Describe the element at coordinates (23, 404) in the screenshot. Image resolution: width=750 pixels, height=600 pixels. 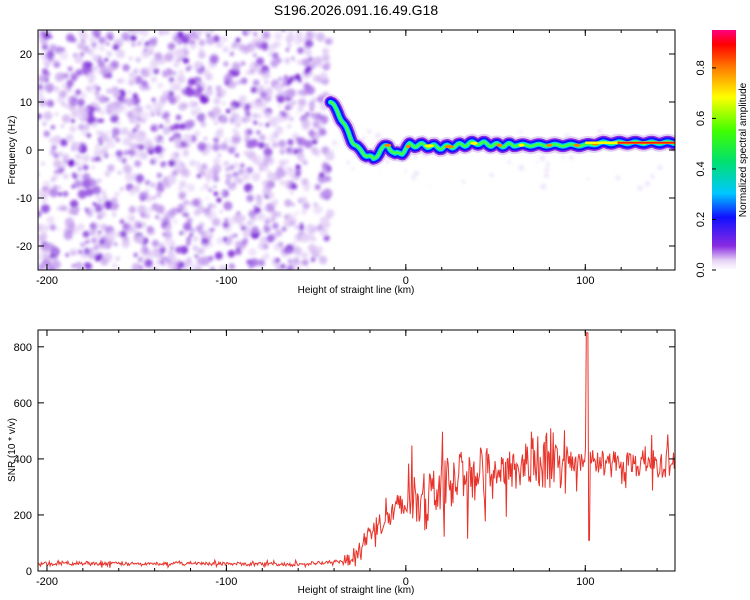
I see `snr-y-tick-label: 600` at that location.